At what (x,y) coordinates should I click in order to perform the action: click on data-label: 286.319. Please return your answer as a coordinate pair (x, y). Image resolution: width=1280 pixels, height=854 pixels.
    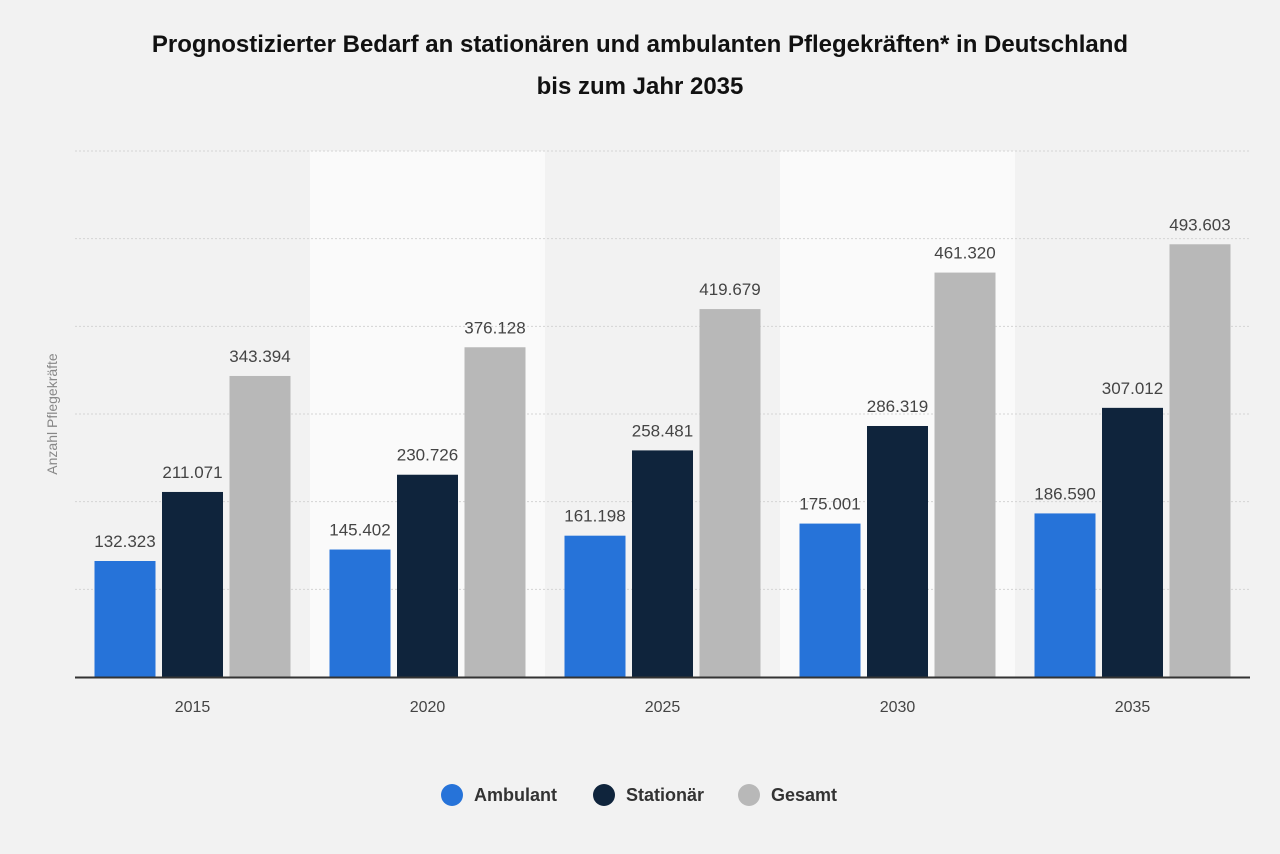
    Looking at the image, I should click on (897, 406).